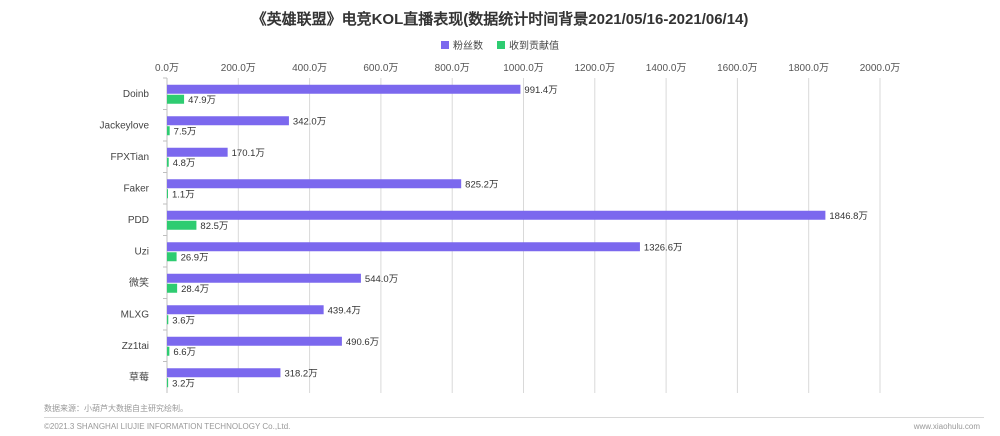  Describe the element at coordinates (185, 131) in the screenshot. I see `data-label-contribution: 7.5万` at that location.